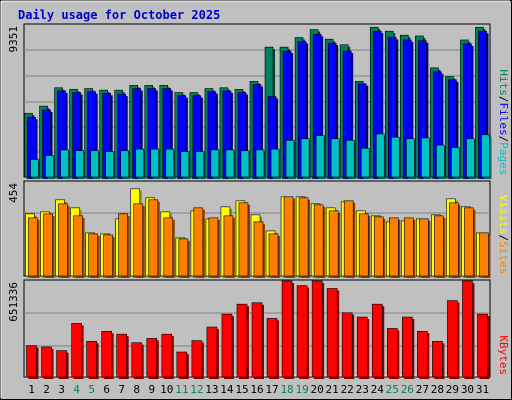 The height and width of the screenshot is (400, 512). What do you see at coordinates (76, 350) in the screenshot?
I see `bar-kbytes-day-4-face` at bounding box center [76, 350].